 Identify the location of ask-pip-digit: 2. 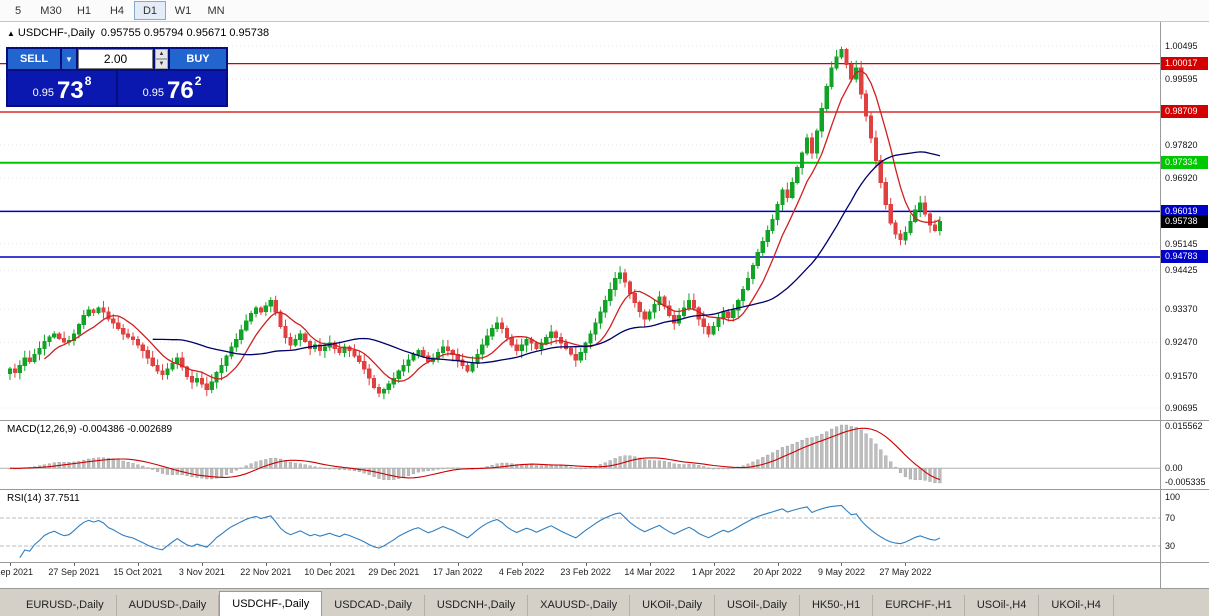
(198, 81).